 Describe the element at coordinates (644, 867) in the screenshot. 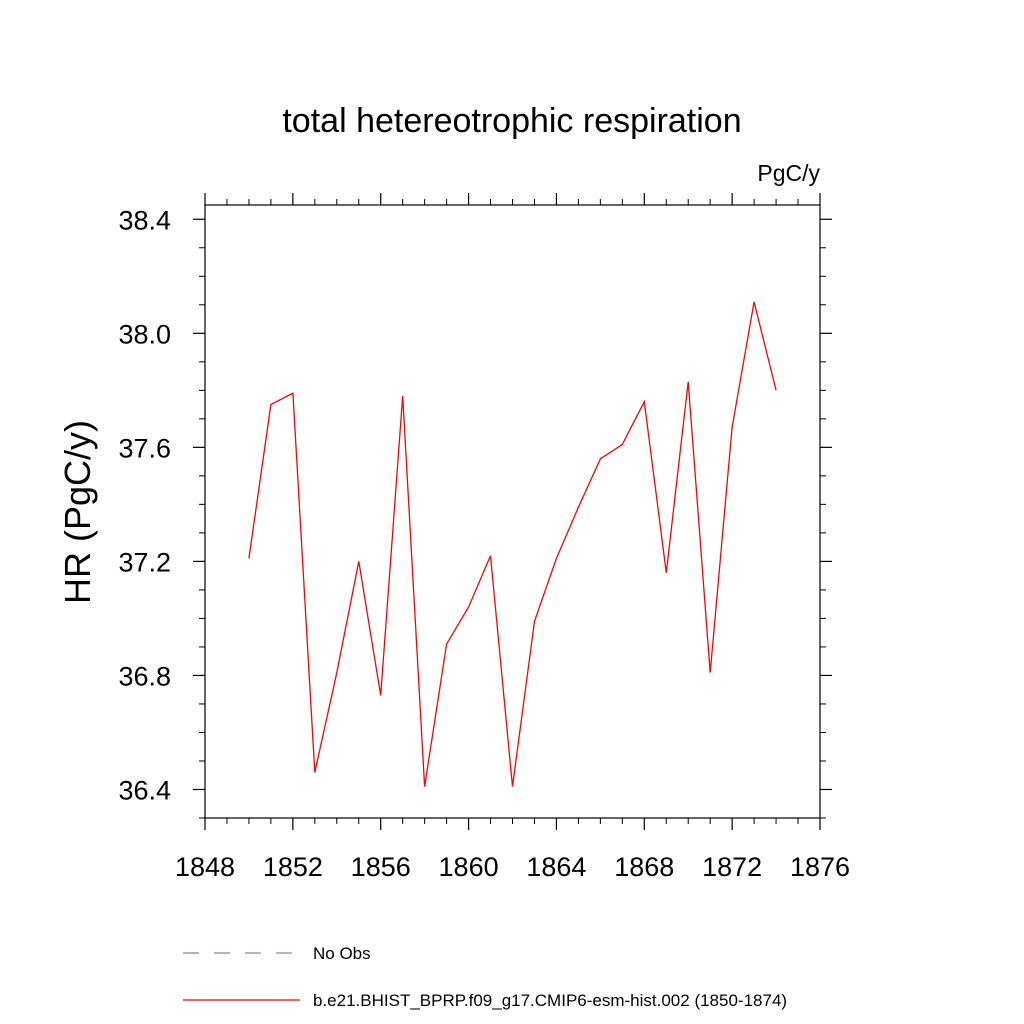

I see `x-tick-label: 1868` at that location.